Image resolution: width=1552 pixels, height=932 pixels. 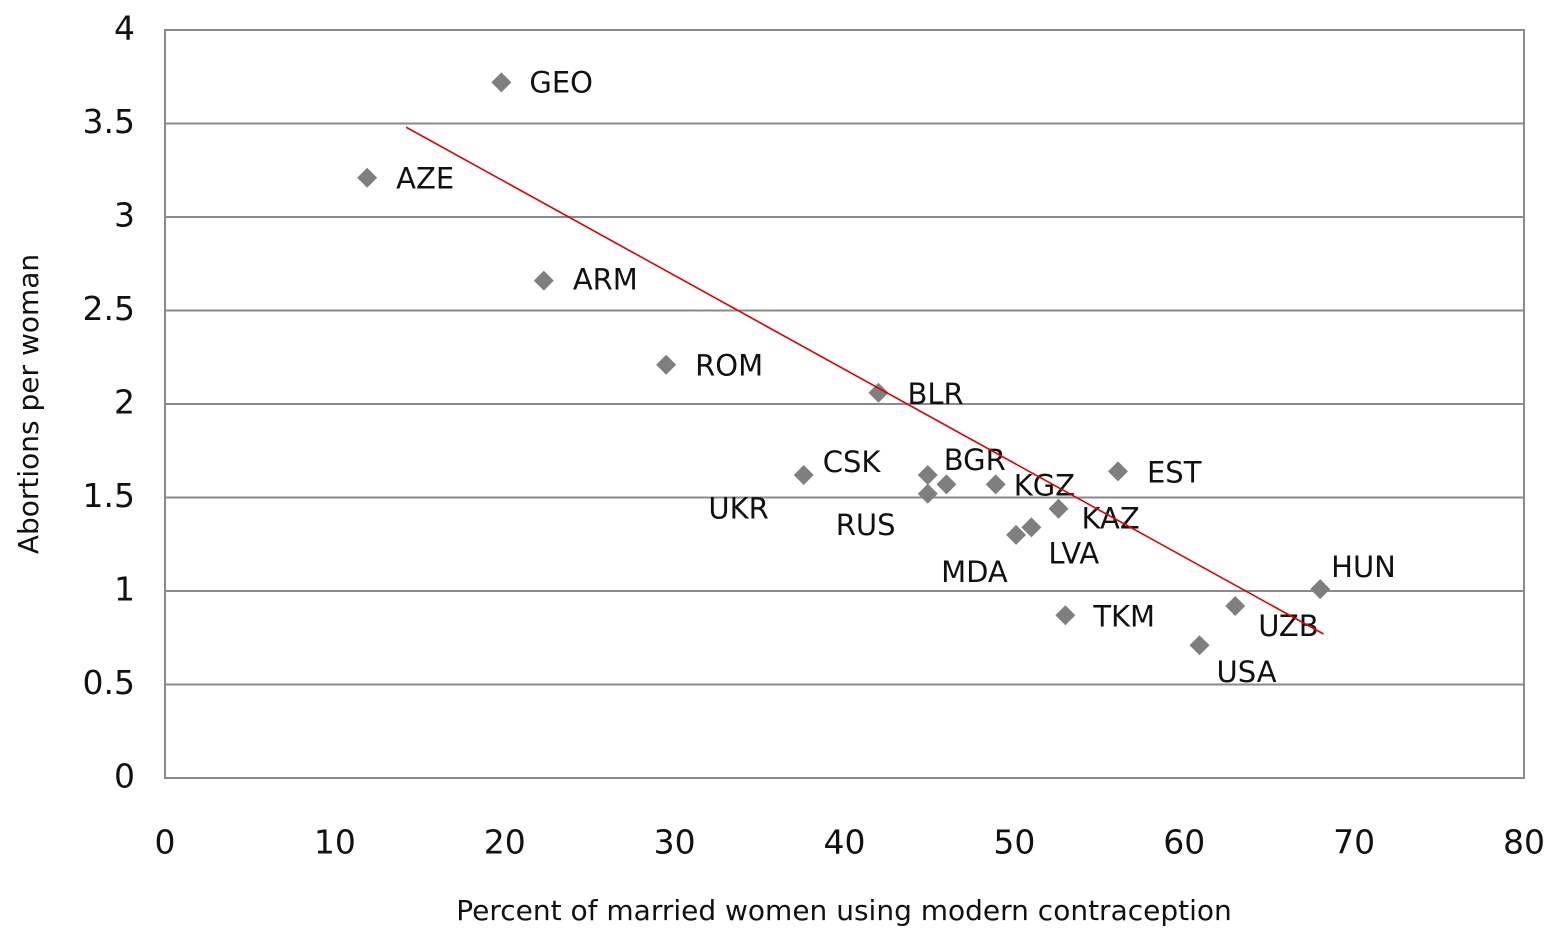 I want to click on y-tick-label: 3.5, so click(x=109, y=121).